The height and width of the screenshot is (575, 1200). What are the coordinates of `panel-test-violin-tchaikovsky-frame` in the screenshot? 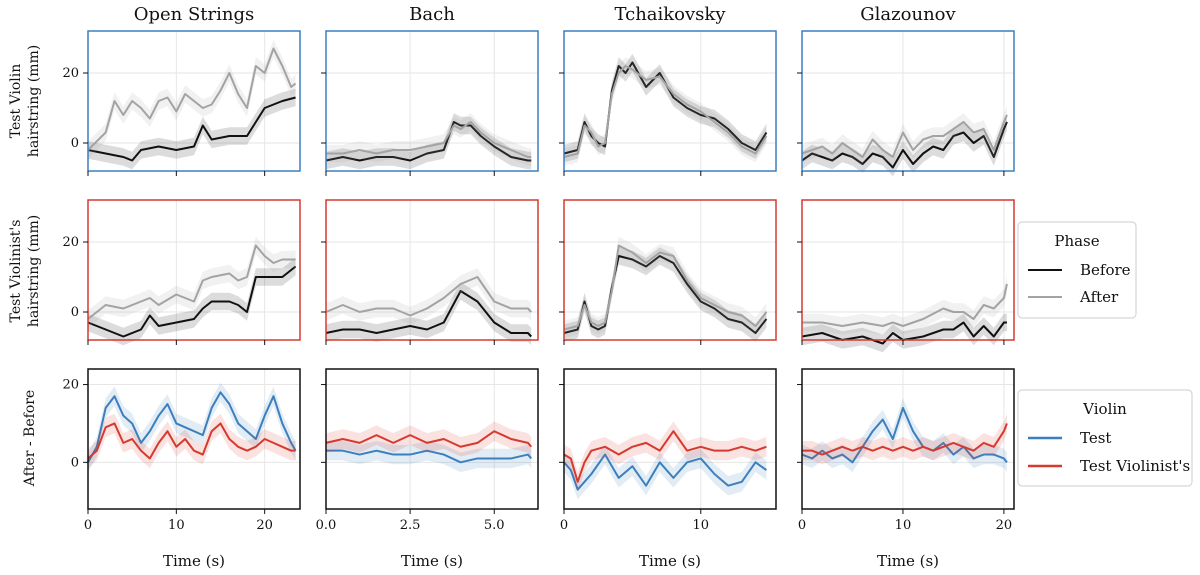 It's located at (670, 101).